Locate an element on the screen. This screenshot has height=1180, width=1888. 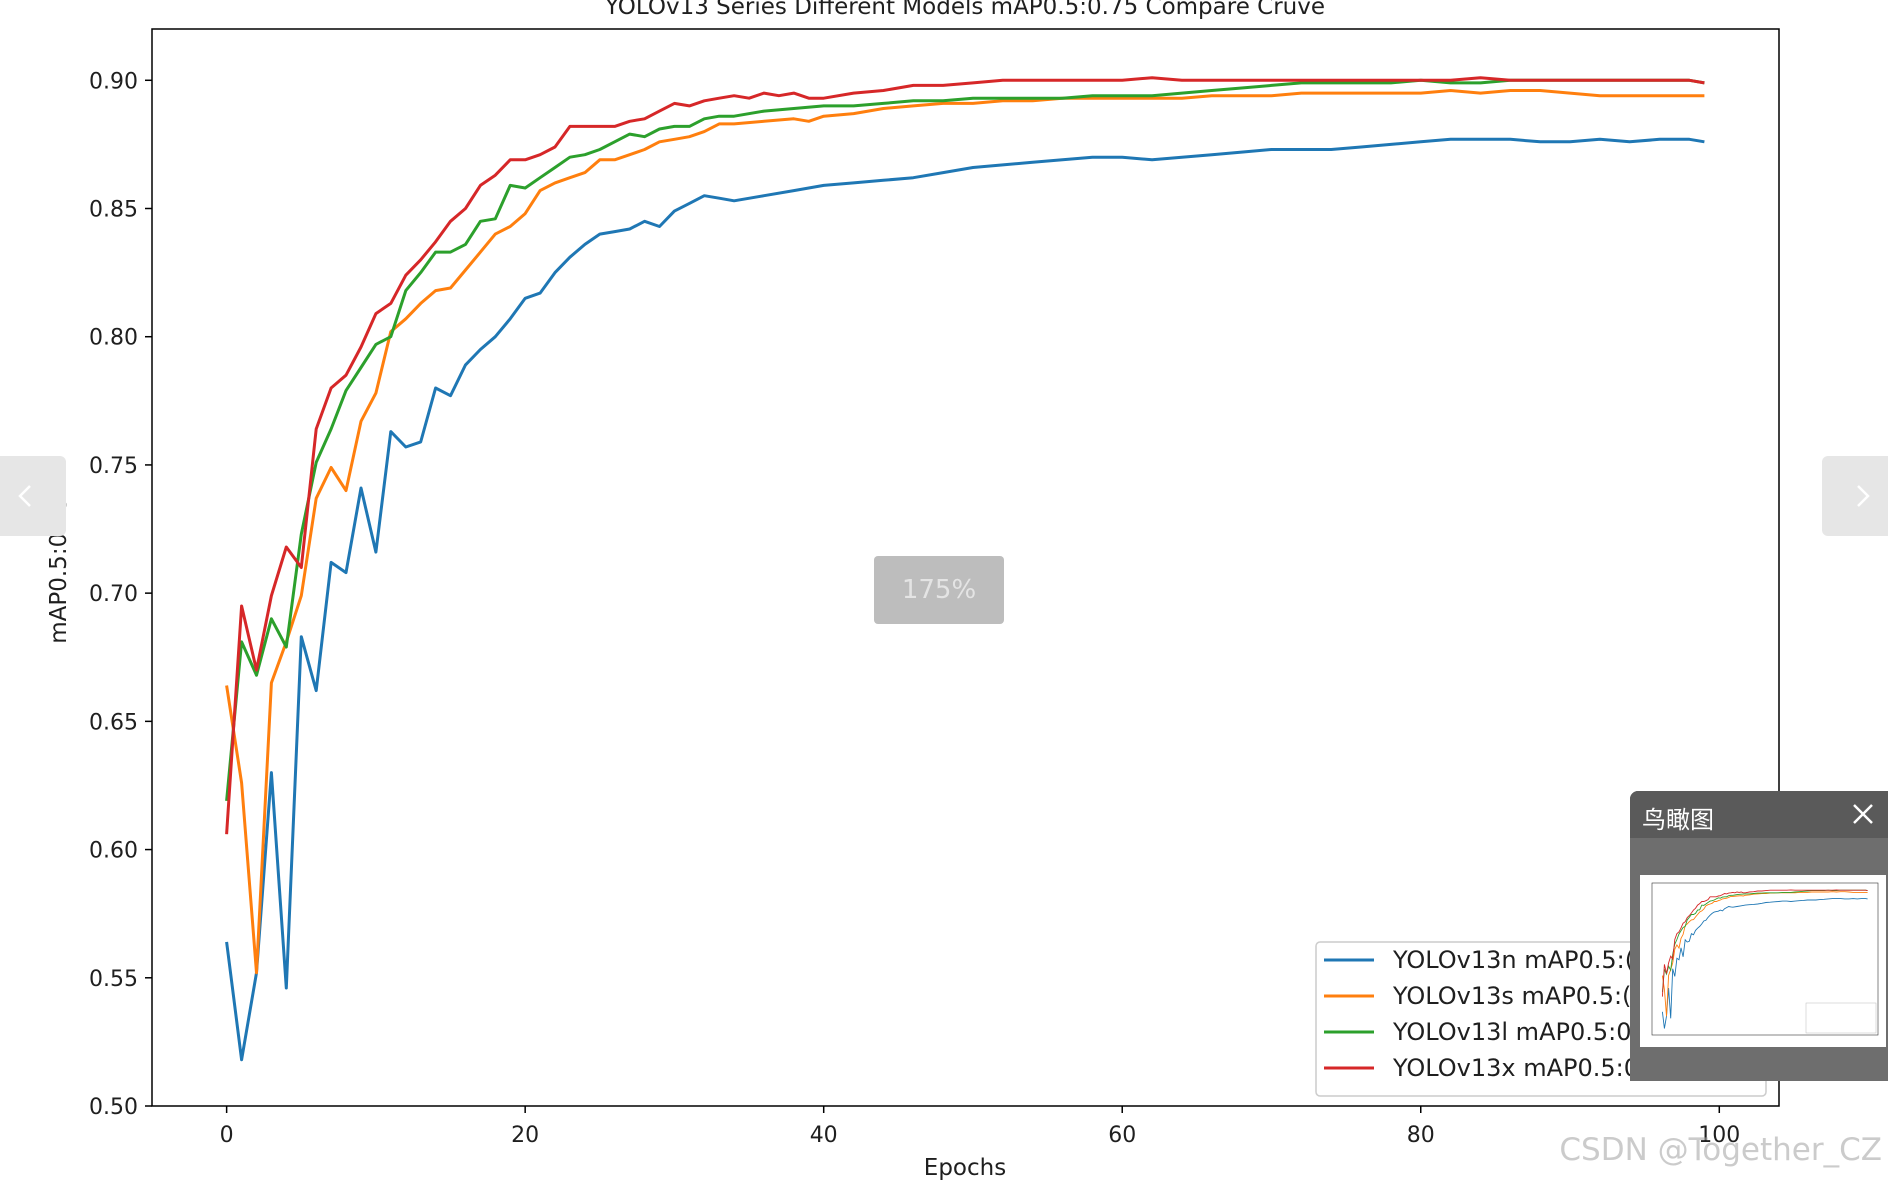
legend-entry-2: YOLOv13l mAP0.5:0 is located at coordinates (1511, 1032).